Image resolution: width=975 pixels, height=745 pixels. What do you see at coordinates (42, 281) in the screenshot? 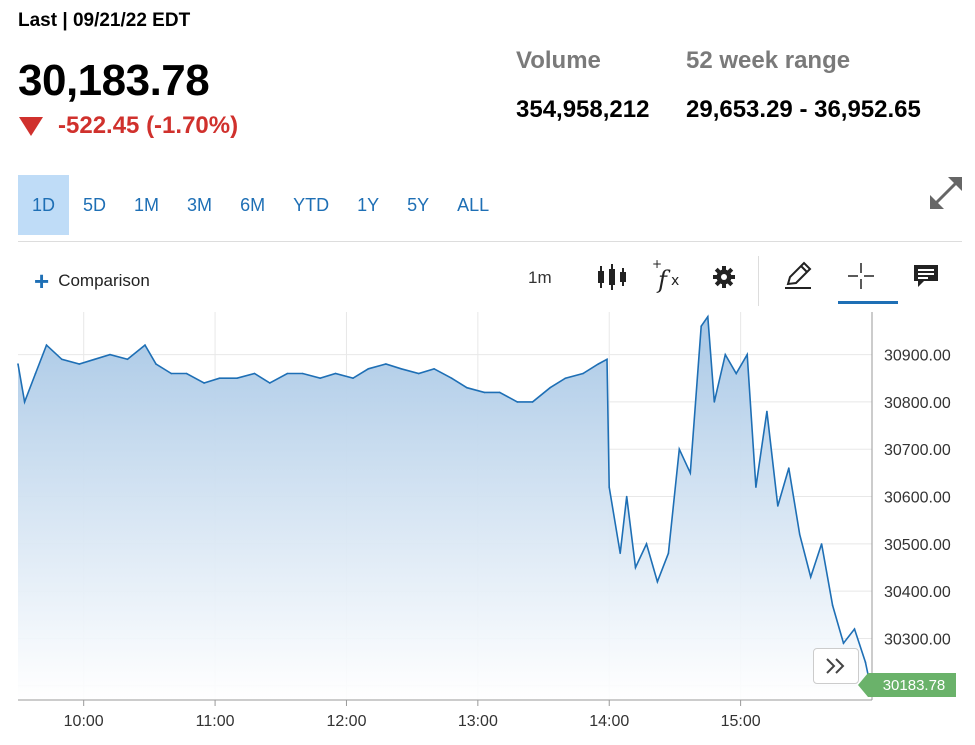
I see `plus-icon: +` at bounding box center [42, 281].